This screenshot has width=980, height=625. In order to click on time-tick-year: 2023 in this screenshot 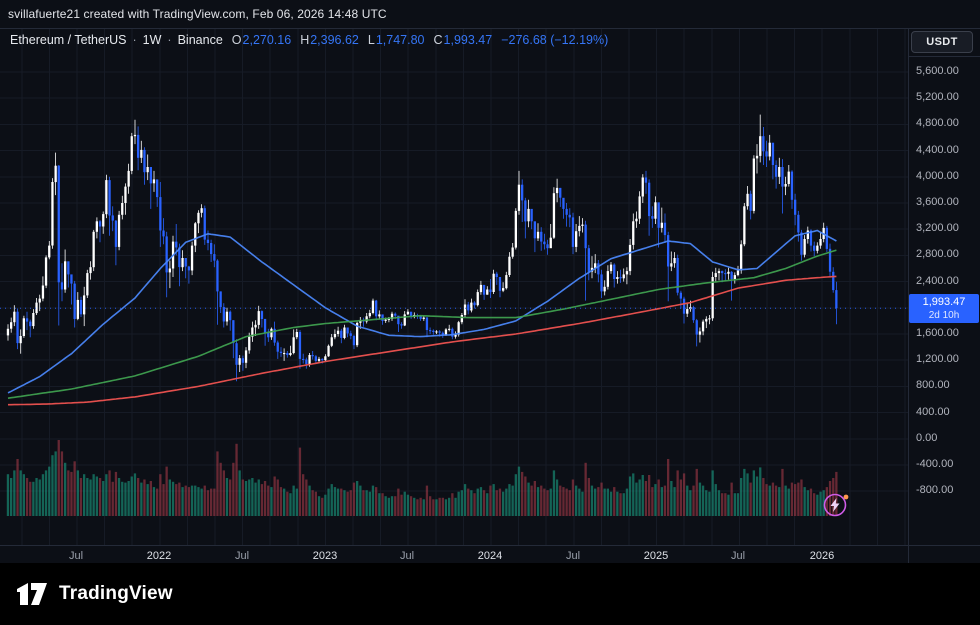, I will do `click(325, 556)`.